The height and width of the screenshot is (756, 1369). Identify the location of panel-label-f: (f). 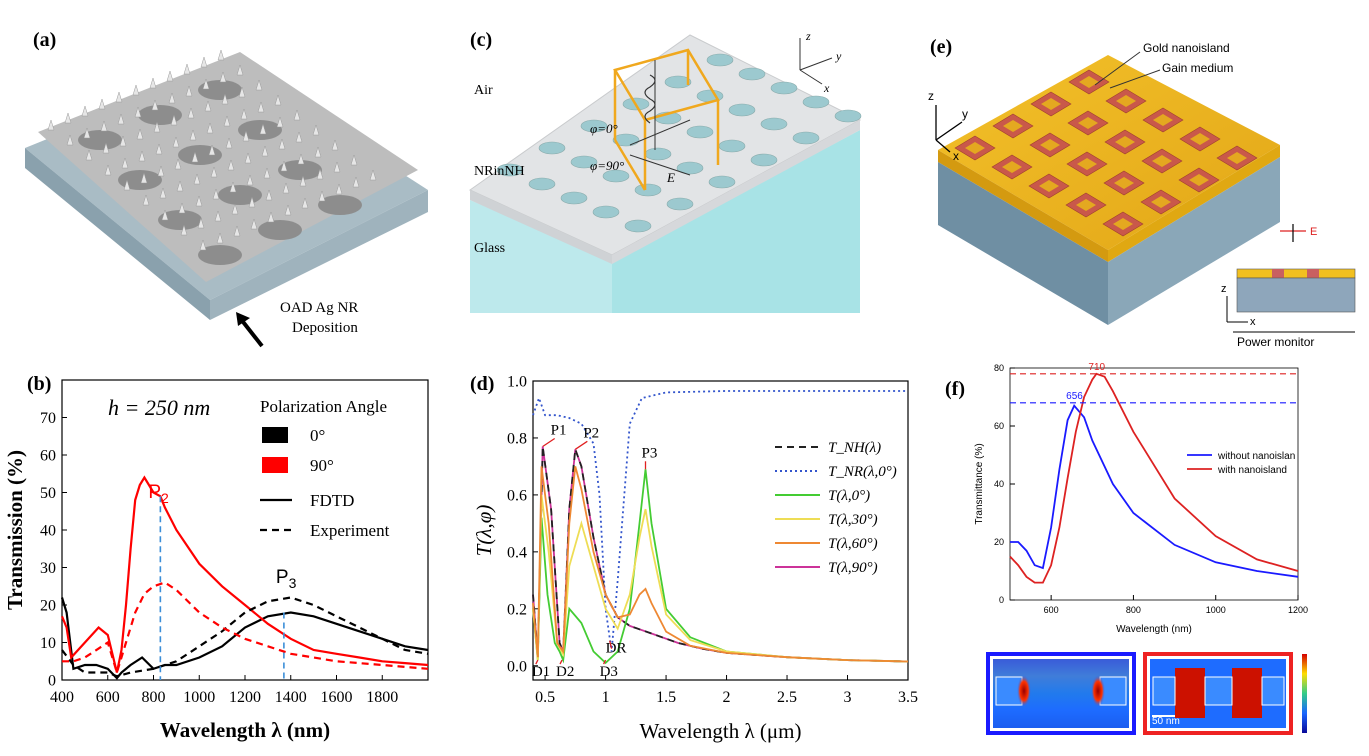
(955, 389).